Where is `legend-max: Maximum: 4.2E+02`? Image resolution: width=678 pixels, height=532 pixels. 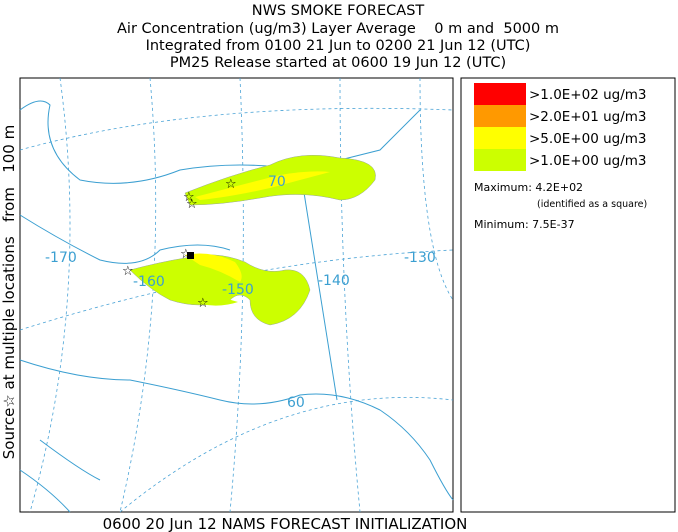
legend-max: Maximum: 4.2E+02 is located at coordinates (528, 187).